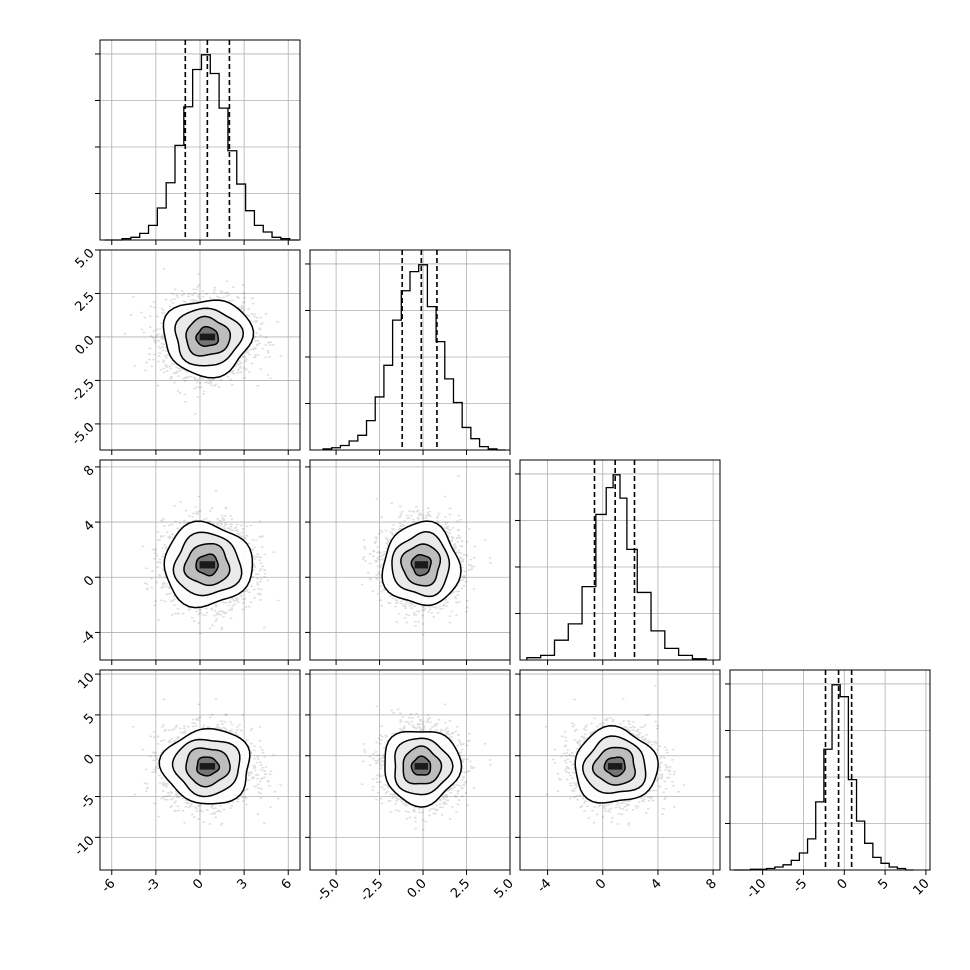 This screenshot has height=970, width=970. Describe the element at coordinates (328, 890) in the screenshot. I see `x-tick-label-1-0: -5.0` at that location.